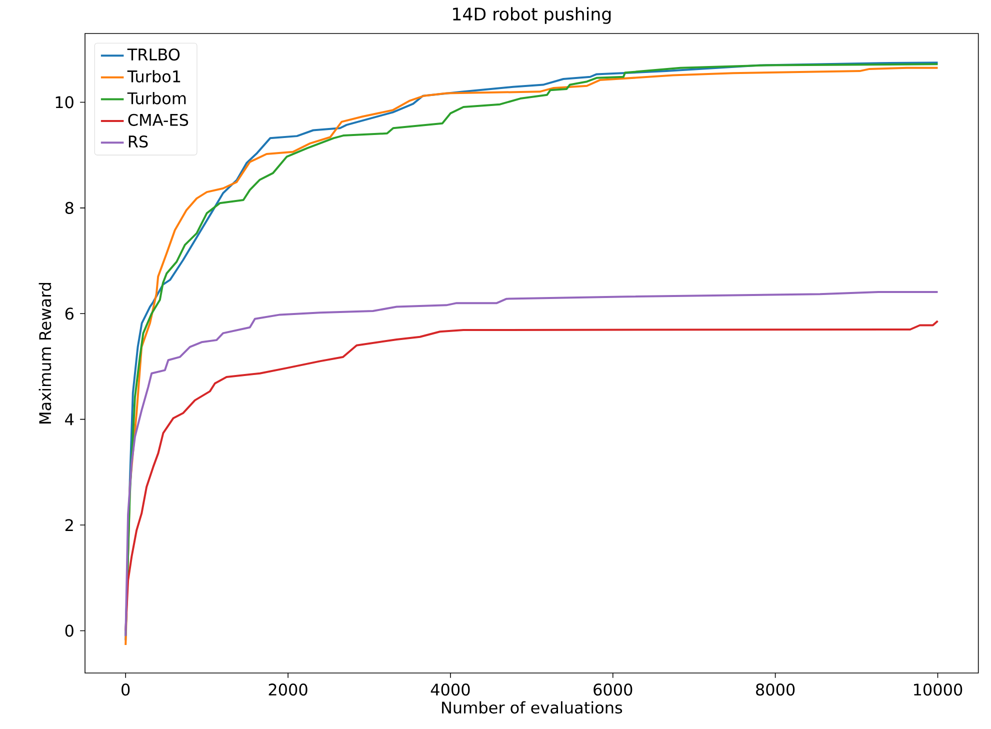 Image resolution: width=991 pixels, height=729 pixels. I want to click on x-tick-label: 2000, so click(288, 690).